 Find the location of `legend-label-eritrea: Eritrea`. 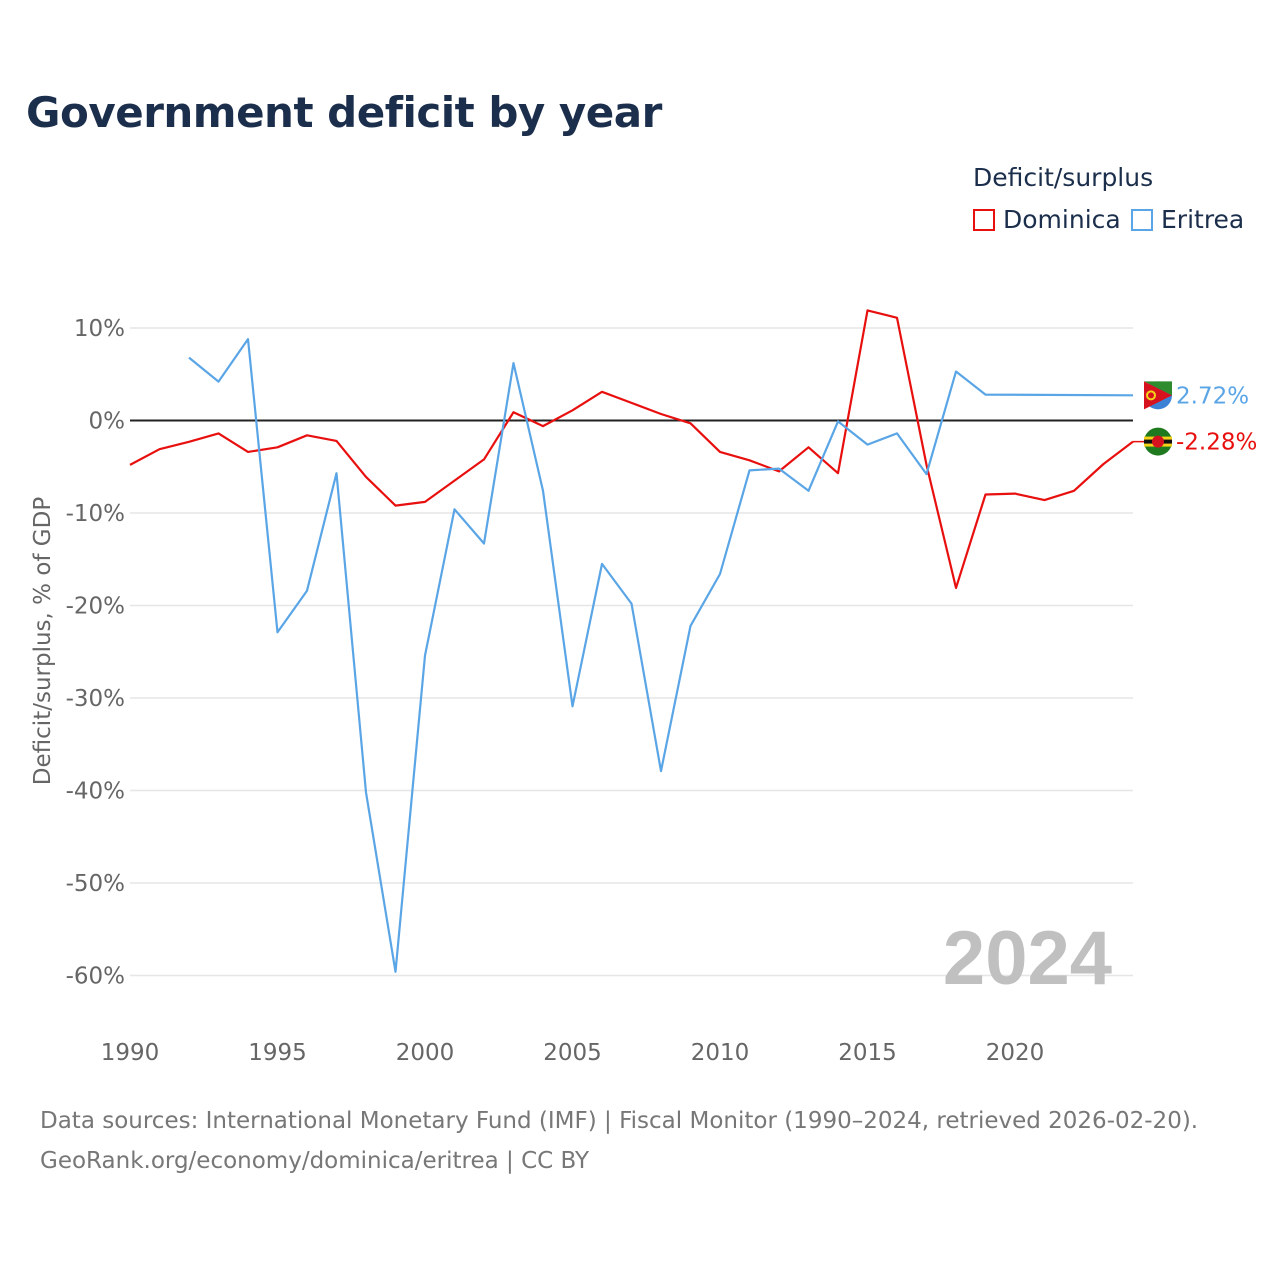

legend-label-eritrea: Eritrea is located at coordinates (1203, 219).